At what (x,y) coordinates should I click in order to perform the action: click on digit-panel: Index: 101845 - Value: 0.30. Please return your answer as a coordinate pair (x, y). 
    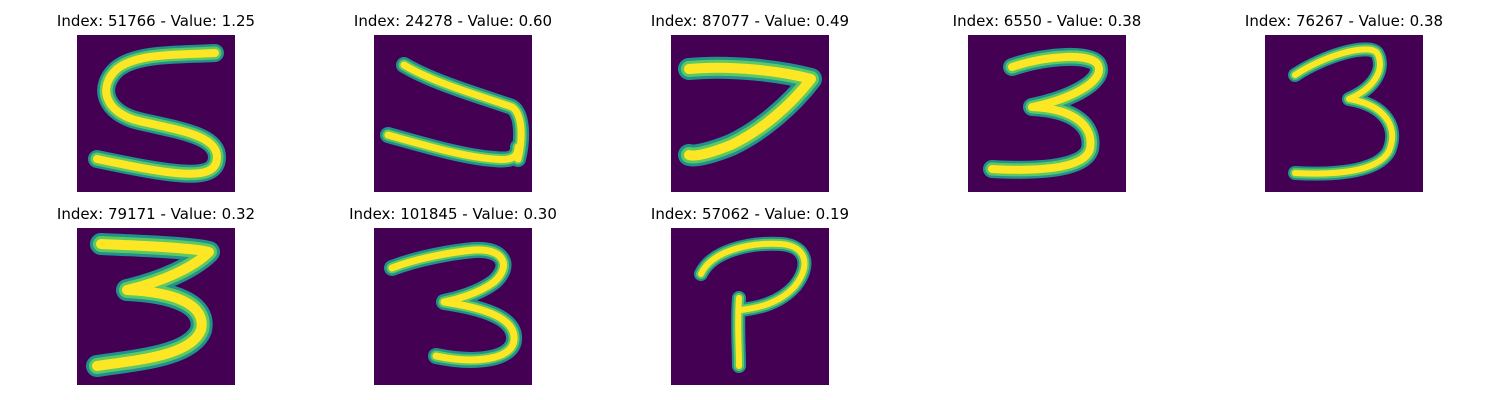
    Looking at the image, I should click on (453, 299).